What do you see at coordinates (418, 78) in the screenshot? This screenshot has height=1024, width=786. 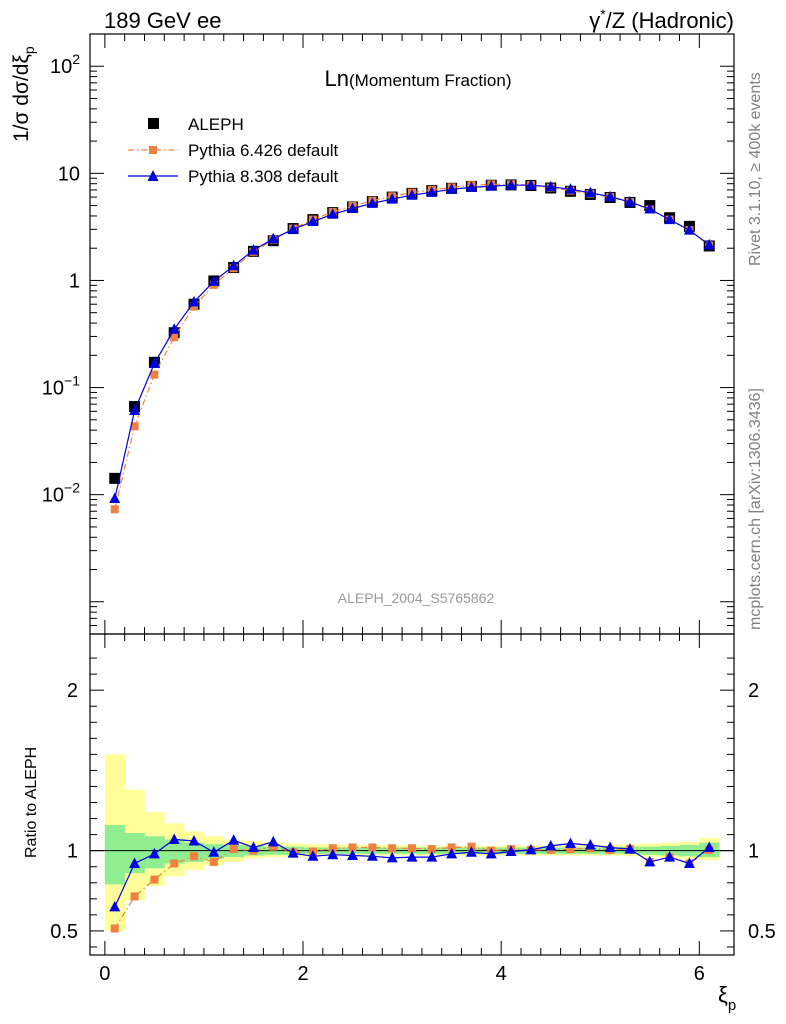 I see `plot-title: Ln(Momentum Fraction)` at bounding box center [418, 78].